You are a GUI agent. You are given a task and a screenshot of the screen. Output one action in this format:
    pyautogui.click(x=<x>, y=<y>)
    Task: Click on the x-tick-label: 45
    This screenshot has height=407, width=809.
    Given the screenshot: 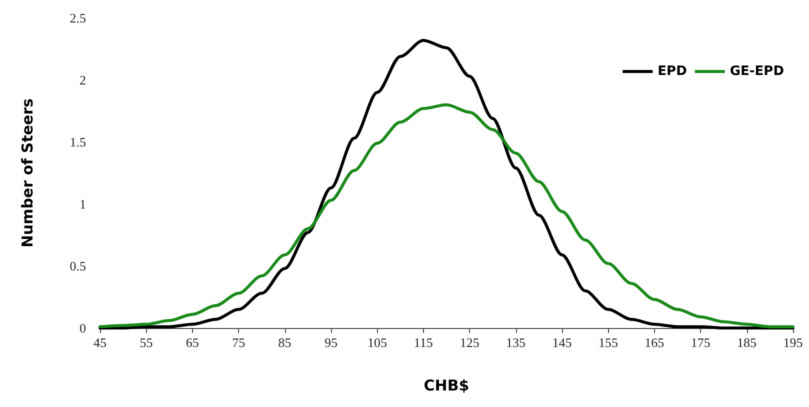 What is the action you would take?
    pyautogui.click(x=100, y=342)
    